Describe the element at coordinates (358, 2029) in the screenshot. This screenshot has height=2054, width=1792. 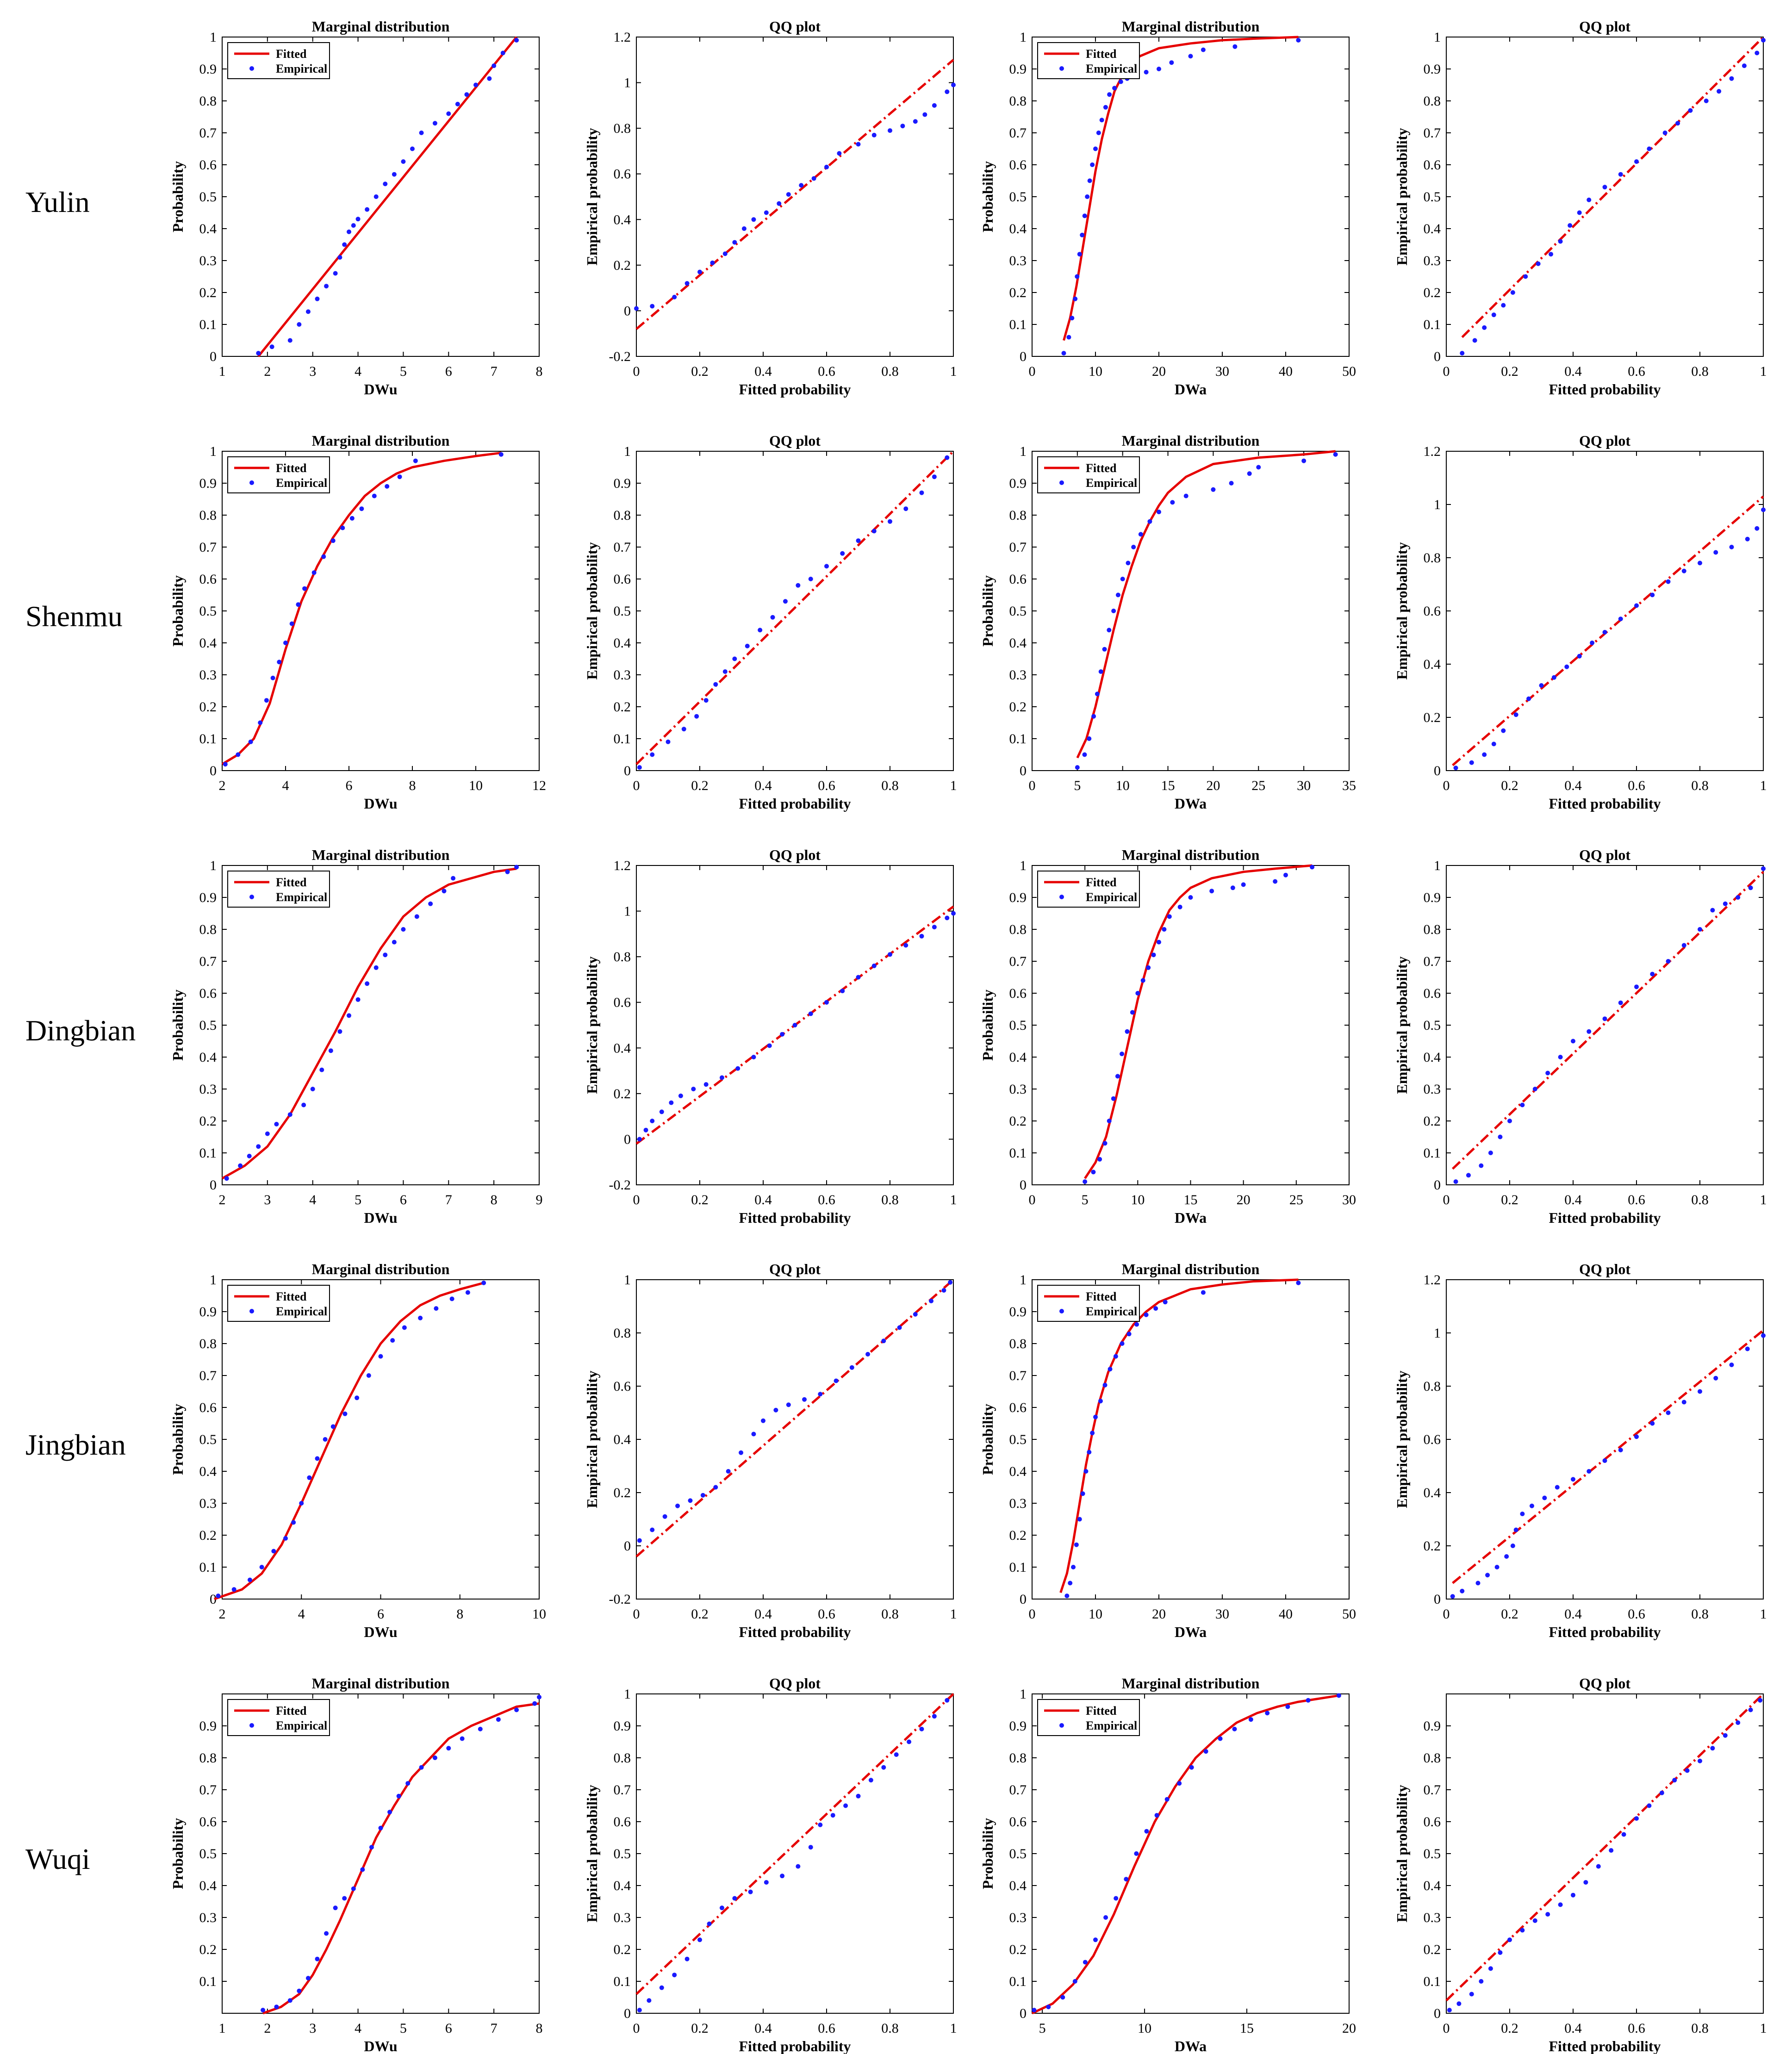
I see `x-tick-label: 4` at that location.